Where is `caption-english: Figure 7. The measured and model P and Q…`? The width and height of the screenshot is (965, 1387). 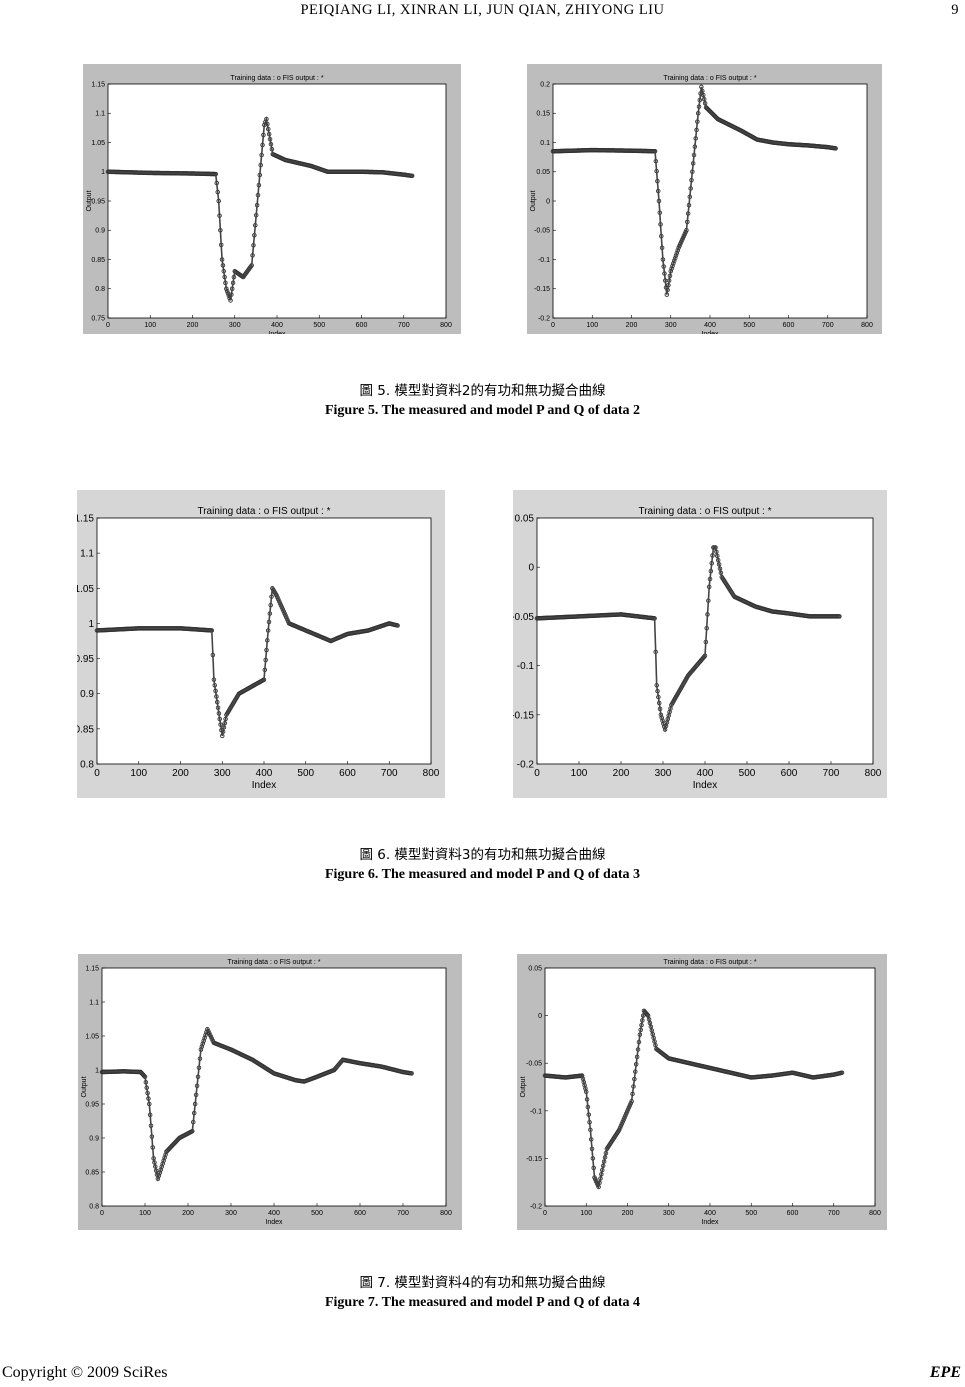
caption-english: Figure 7. The measured and model P and Q… is located at coordinates (482, 1302).